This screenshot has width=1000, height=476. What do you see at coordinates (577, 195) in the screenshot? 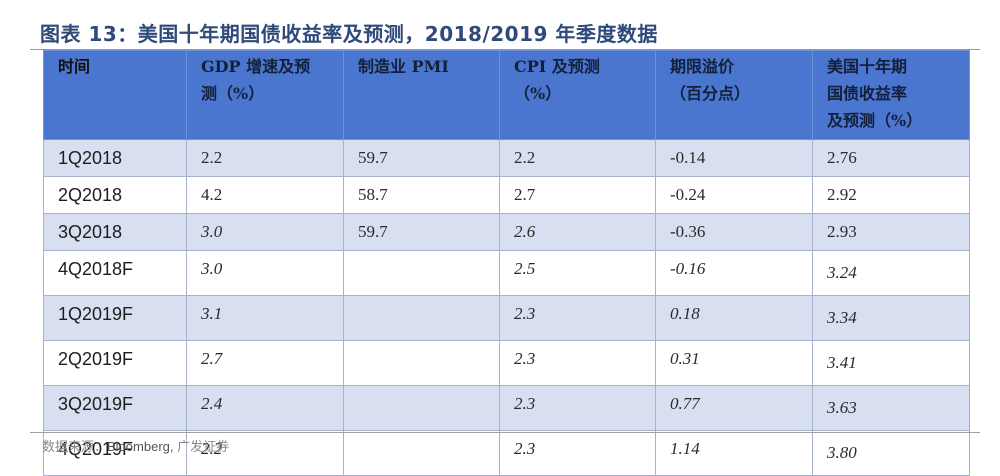
I see `cell-cpi: 2.7` at bounding box center [577, 195].